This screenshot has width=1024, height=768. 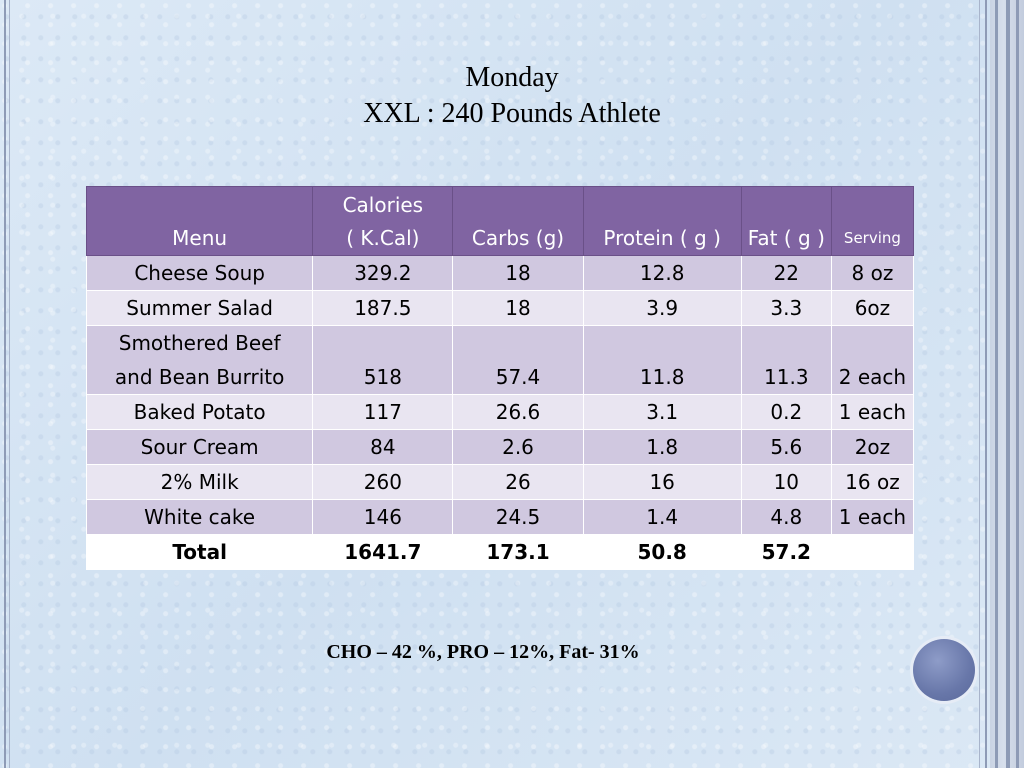 What do you see at coordinates (483, 652) in the screenshot?
I see `macronutrient-footnote: CHO – 42 %, PRO – 12%, Fat- 31%` at bounding box center [483, 652].